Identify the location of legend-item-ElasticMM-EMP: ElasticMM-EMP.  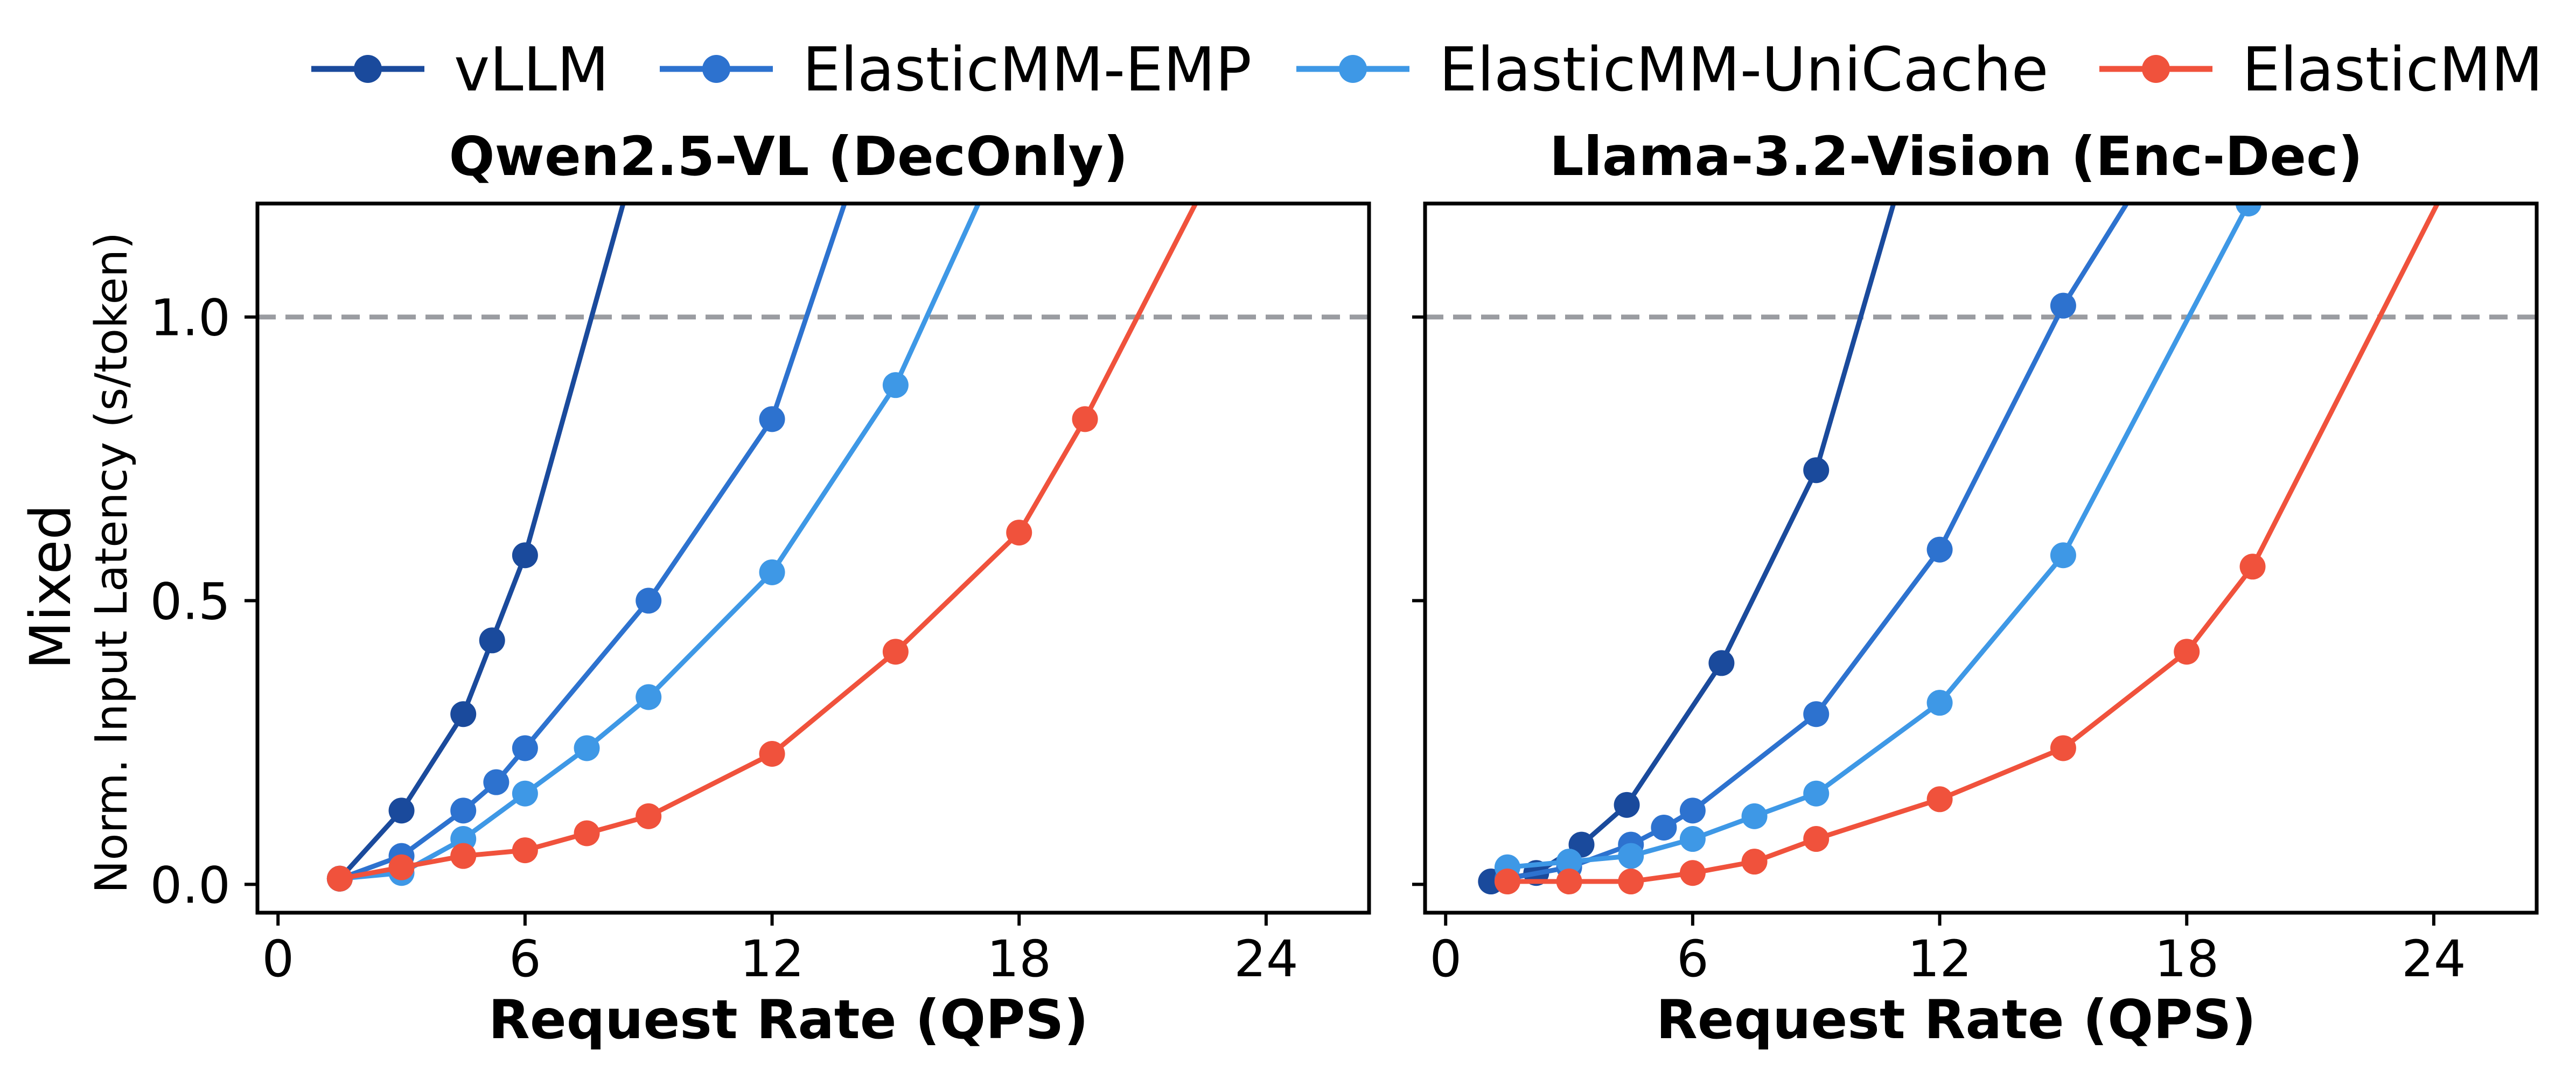
(956, 70).